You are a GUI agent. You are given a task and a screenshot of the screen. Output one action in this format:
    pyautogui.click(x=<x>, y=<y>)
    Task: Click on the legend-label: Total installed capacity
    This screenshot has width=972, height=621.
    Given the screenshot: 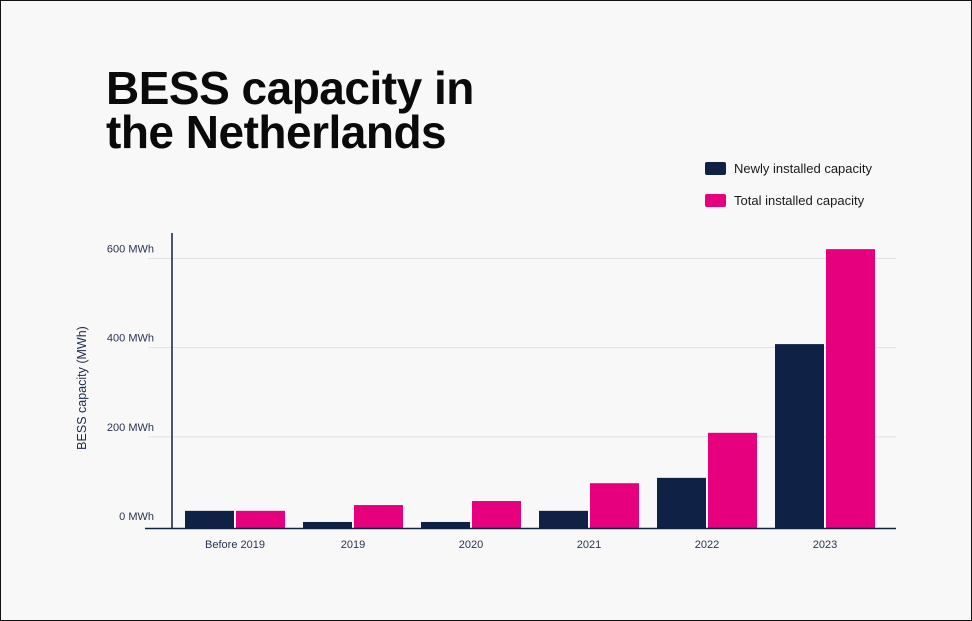 What is the action you would take?
    pyautogui.click(x=799, y=200)
    